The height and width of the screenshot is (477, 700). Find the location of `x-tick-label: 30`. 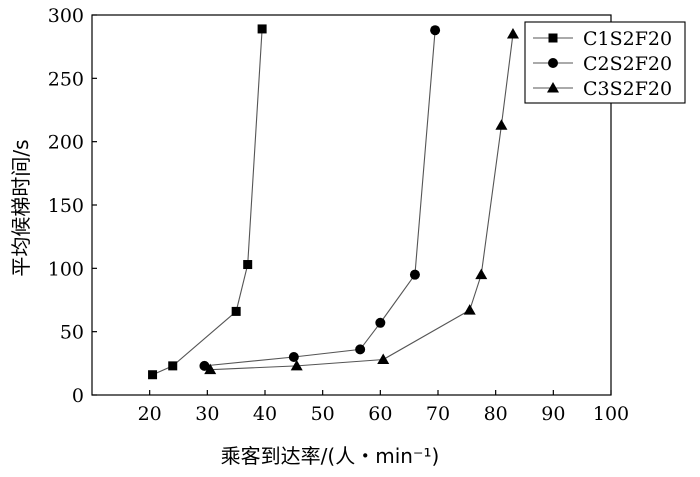

x-tick-label: 30 is located at coordinates (207, 414).